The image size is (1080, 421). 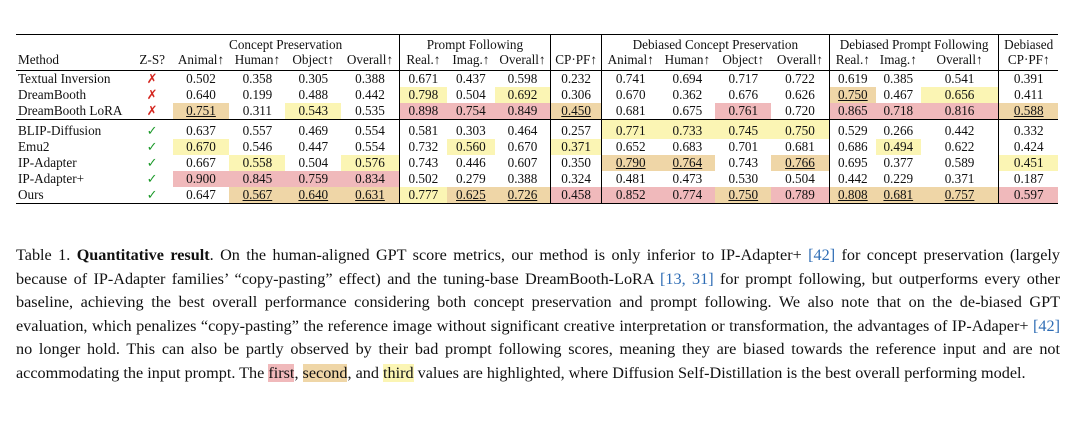 I want to click on value-cell: 0.543, so click(x=313, y=111).